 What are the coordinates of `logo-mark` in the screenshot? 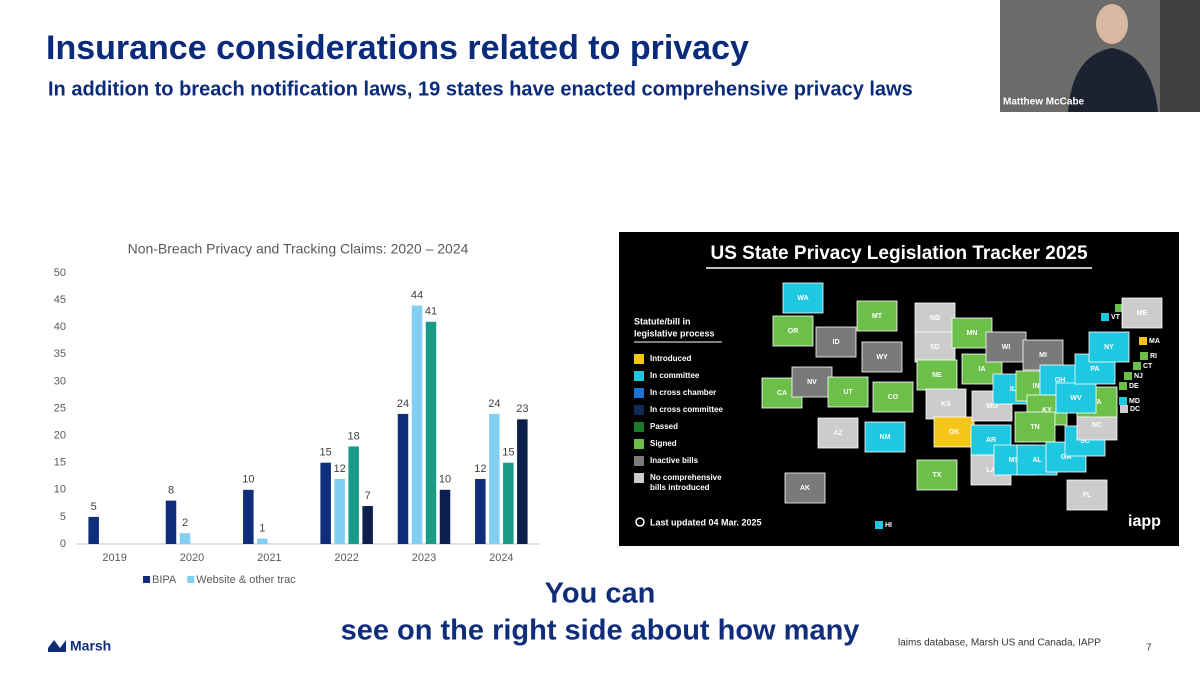 It's located at (57, 646).